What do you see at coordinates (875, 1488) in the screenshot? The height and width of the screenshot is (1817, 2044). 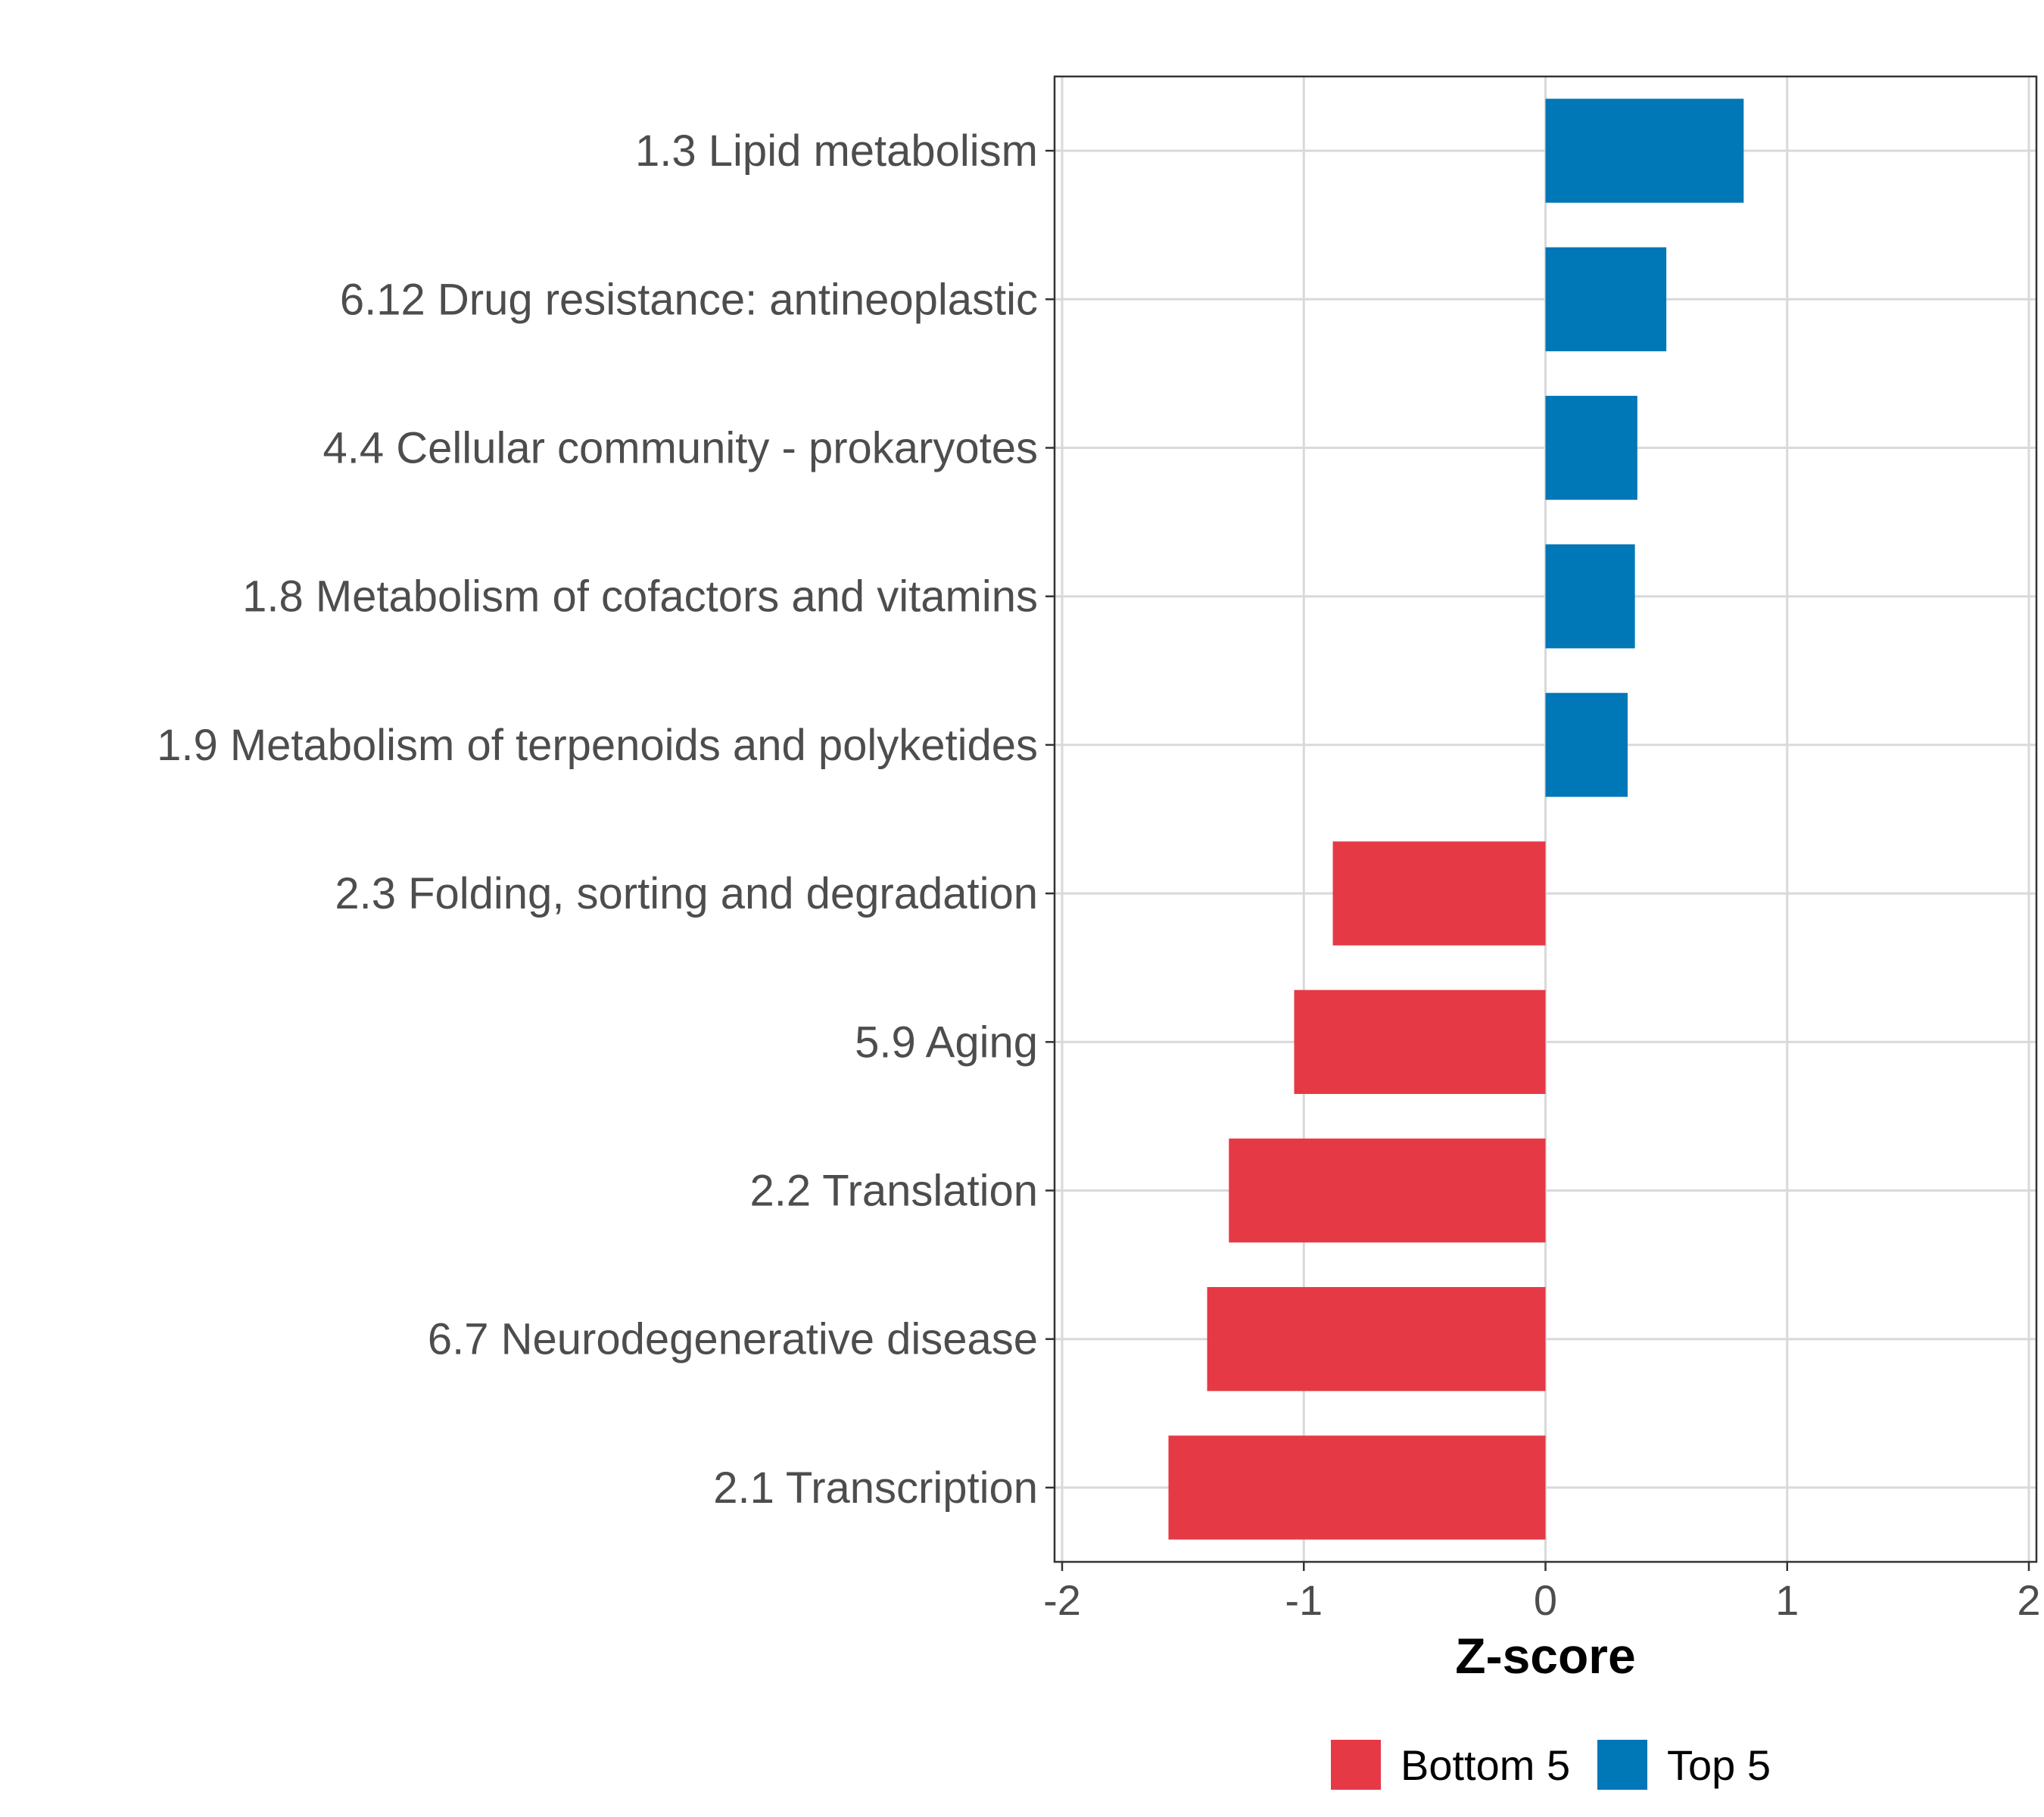 I see `category-label: 2.1 Transcription` at bounding box center [875, 1488].